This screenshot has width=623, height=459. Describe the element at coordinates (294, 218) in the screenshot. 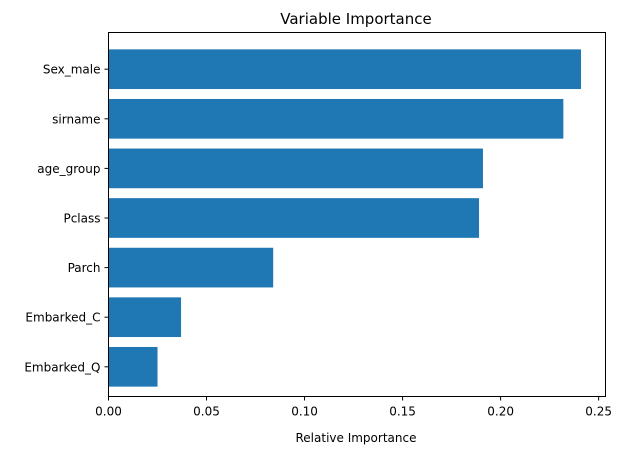

I see `bar-pclass` at that location.